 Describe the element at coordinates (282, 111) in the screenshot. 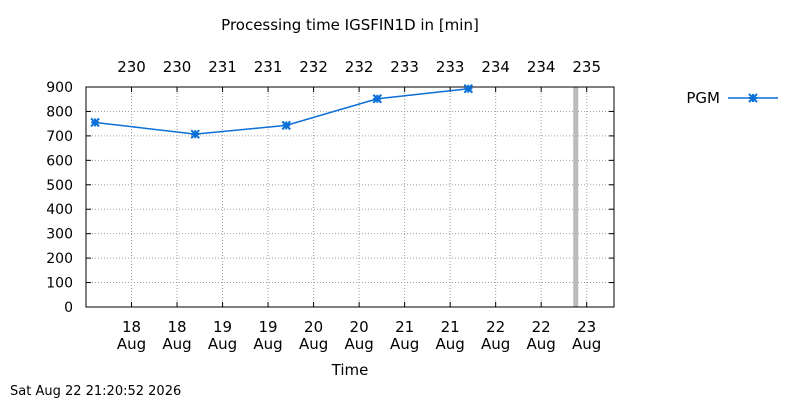

I see `series-group` at that location.